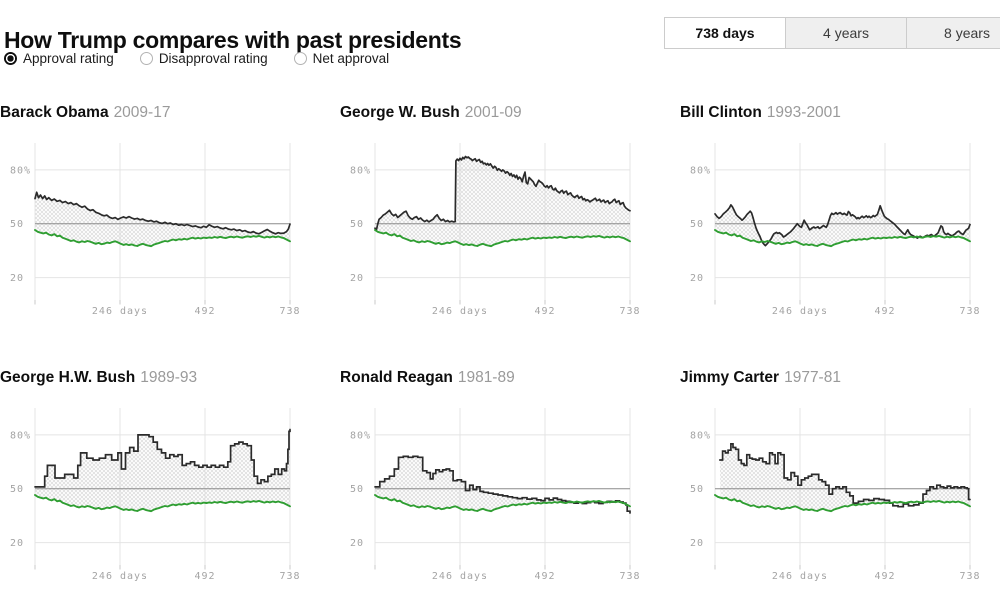  I want to click on time-range-toggle: 738 days 4 years 8 years, so click(832, 33).